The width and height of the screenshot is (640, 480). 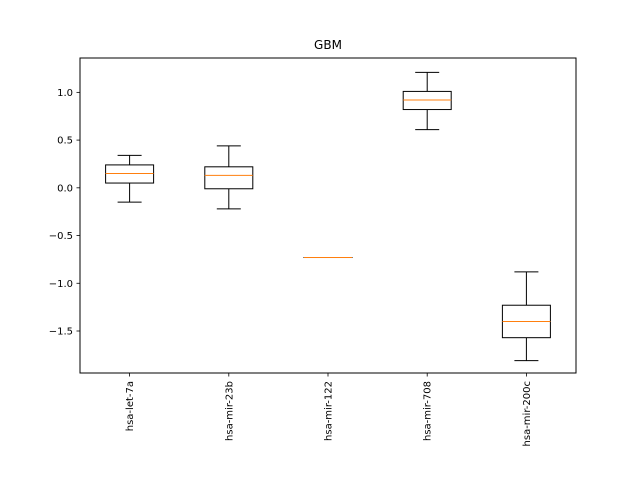 I want to click on box-iqr, so click(x=229, y=178).